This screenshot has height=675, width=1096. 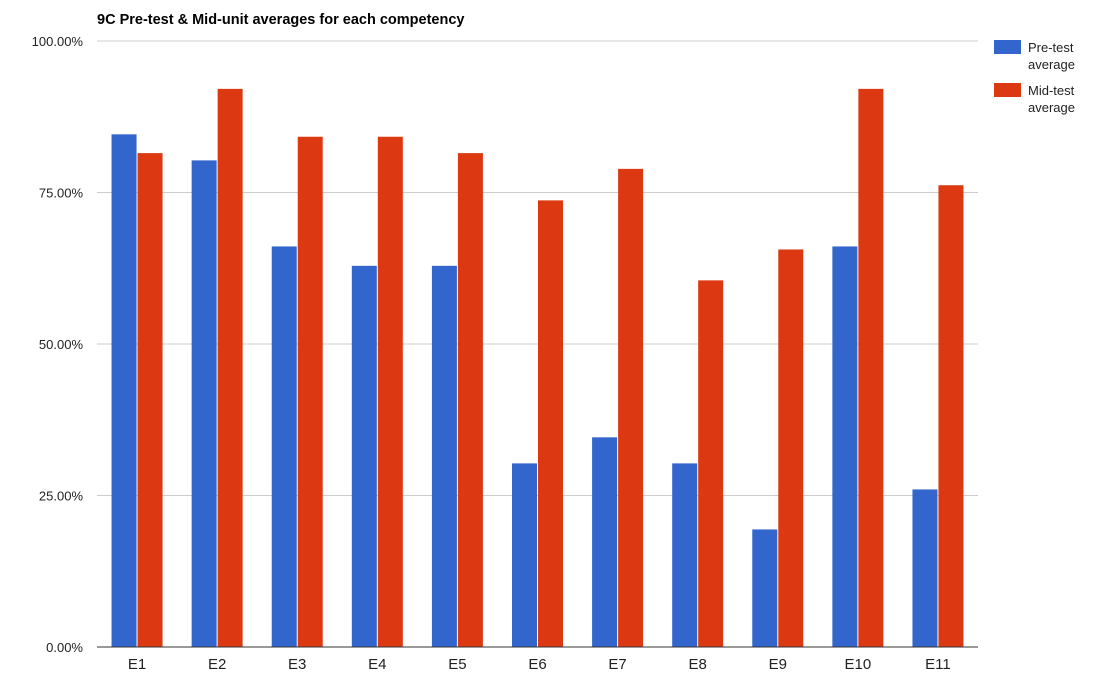 What do you see at coordinates (58, 41) in the screenshot?
I see `y-tick-label: 100.00%` at bounding box center [58, 41].